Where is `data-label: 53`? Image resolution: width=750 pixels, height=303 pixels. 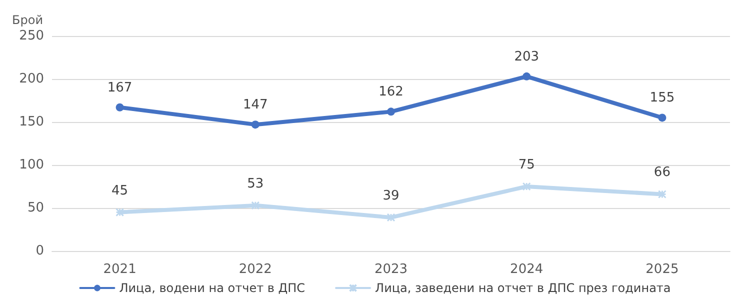 data-label: 53 is located at coordinates (255, 184).